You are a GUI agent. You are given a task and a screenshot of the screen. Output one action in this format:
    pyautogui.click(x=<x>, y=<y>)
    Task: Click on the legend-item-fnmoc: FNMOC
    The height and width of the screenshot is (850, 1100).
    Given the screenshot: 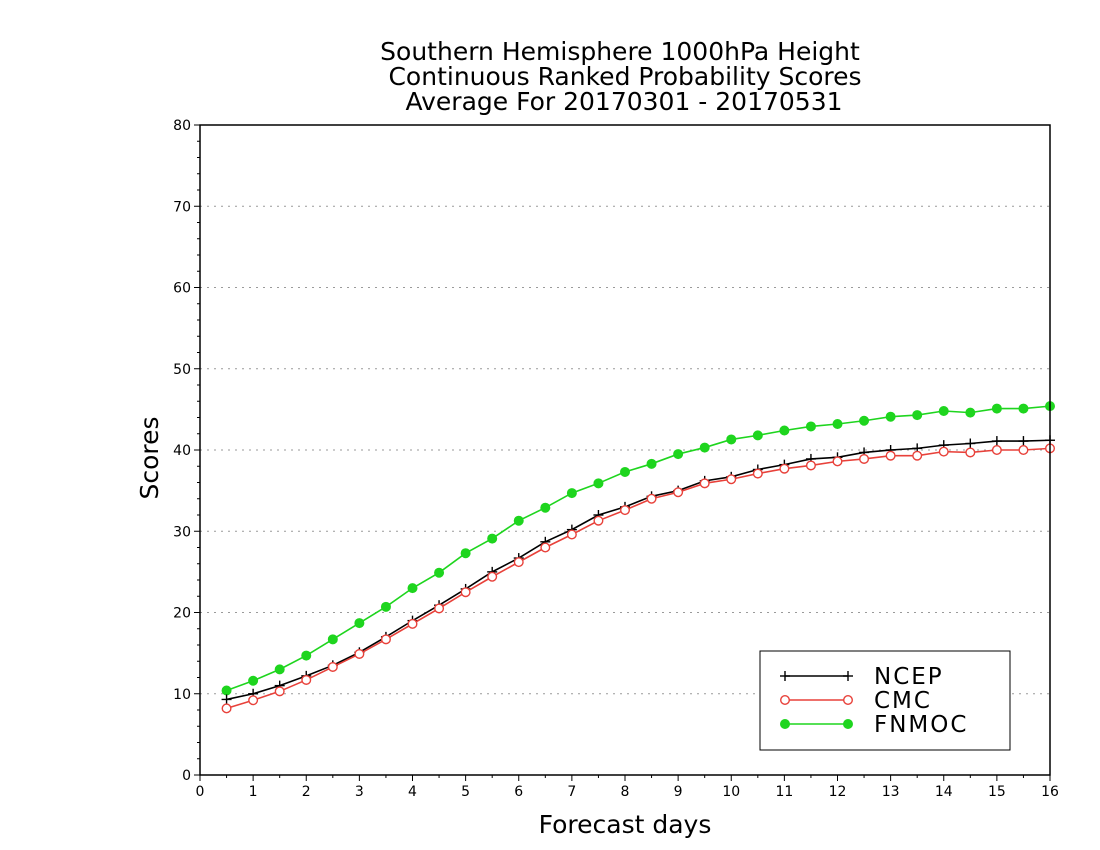 What is the action you would take?
    pyautogui.click(x=873, y=725)
    